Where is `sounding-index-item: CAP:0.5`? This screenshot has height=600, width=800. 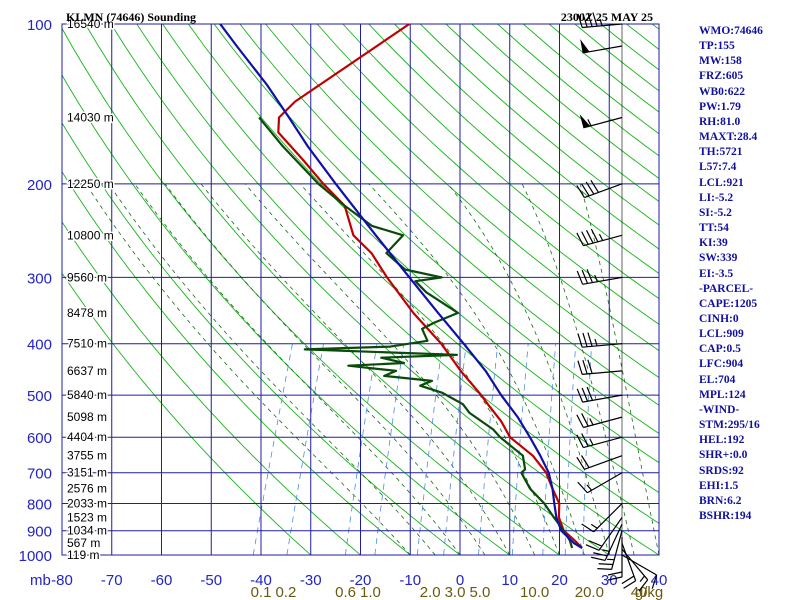
sounding-index-item: CAP:0.5 is located at coordinates (720, 349).